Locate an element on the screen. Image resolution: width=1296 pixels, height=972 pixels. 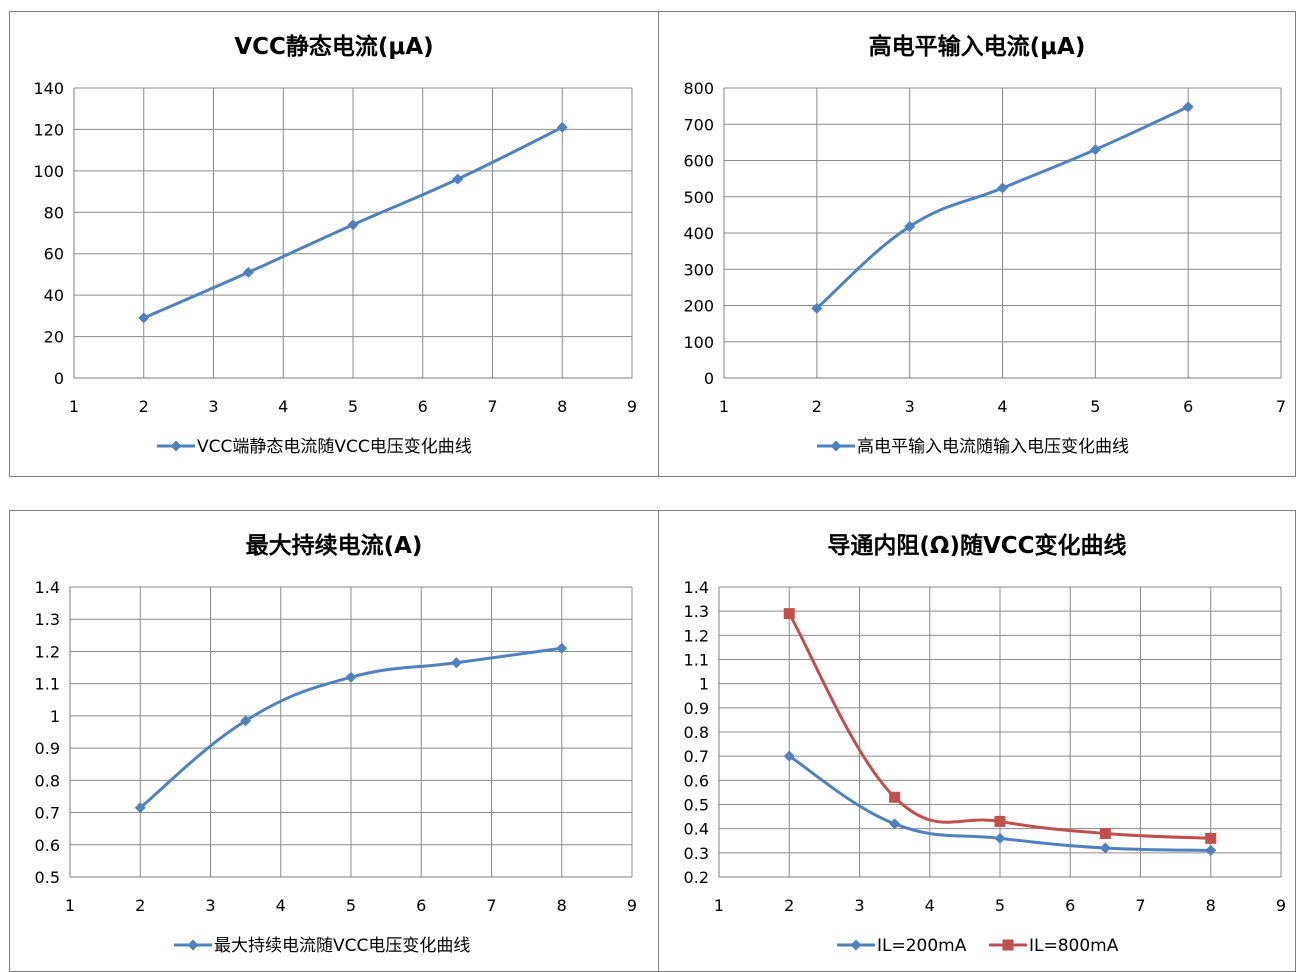
series-IL=200mA is located at coordinates (1000, 803).